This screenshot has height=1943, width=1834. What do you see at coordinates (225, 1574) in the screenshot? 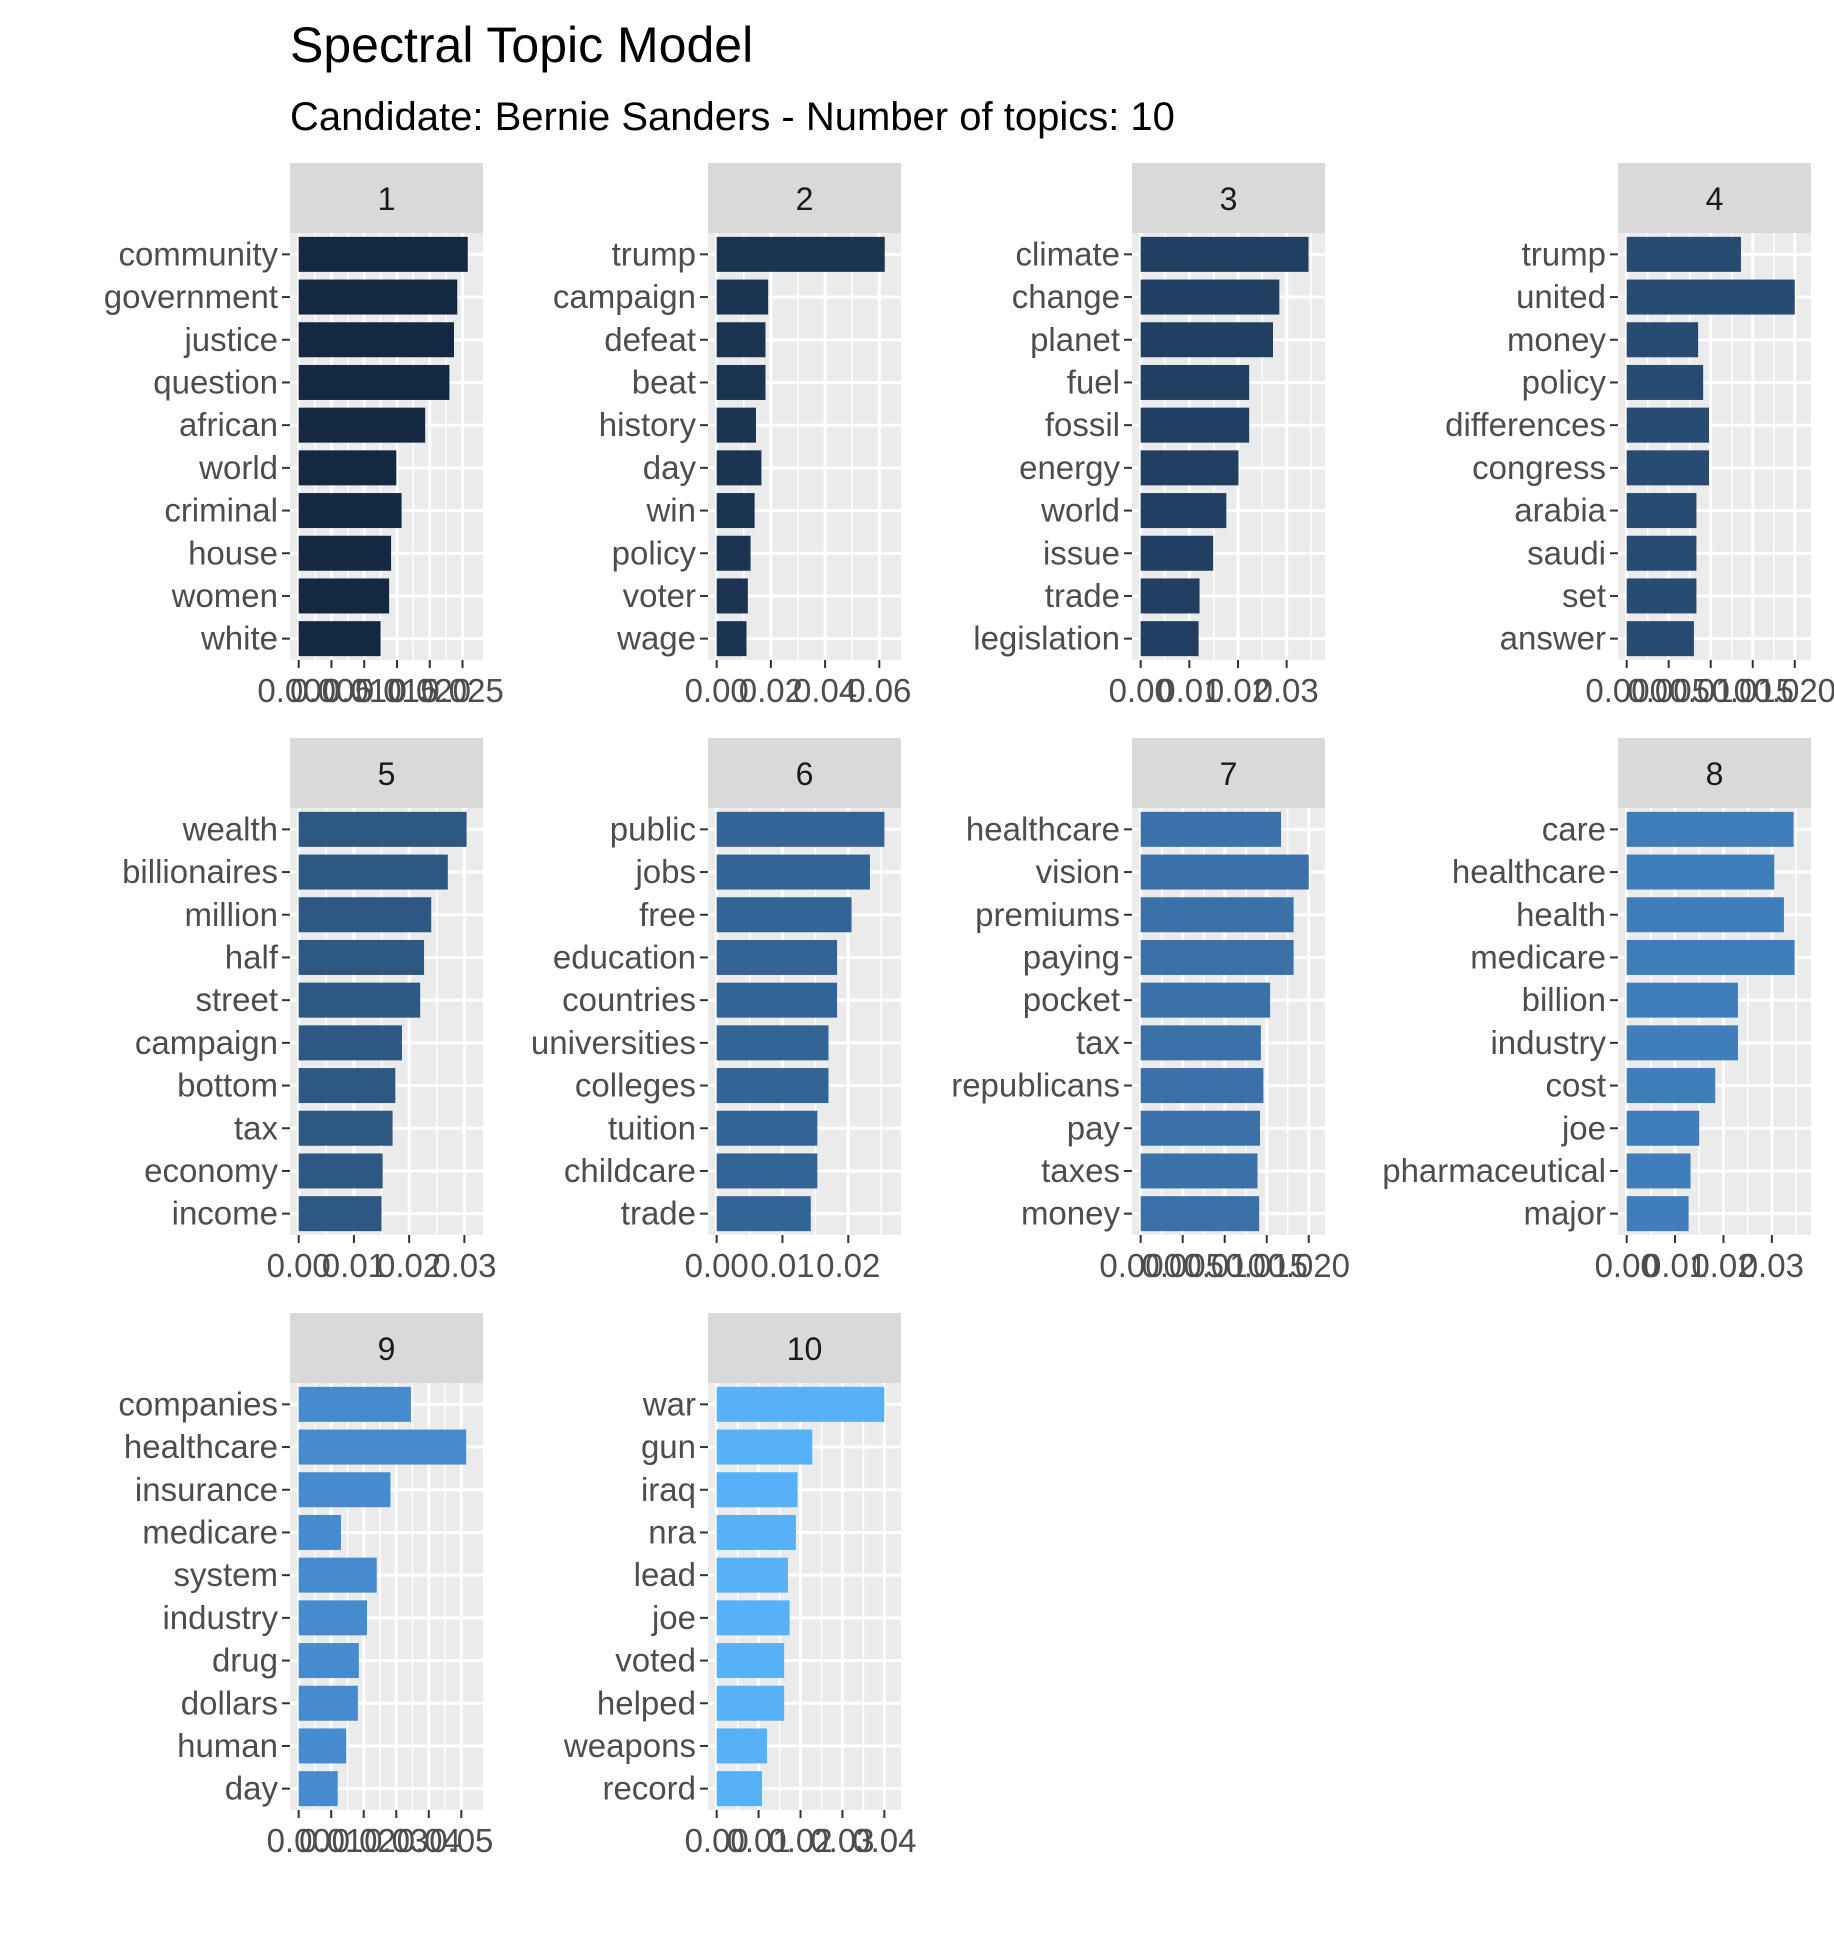
I see `category-label: system` at bounding box center [225, 1574].